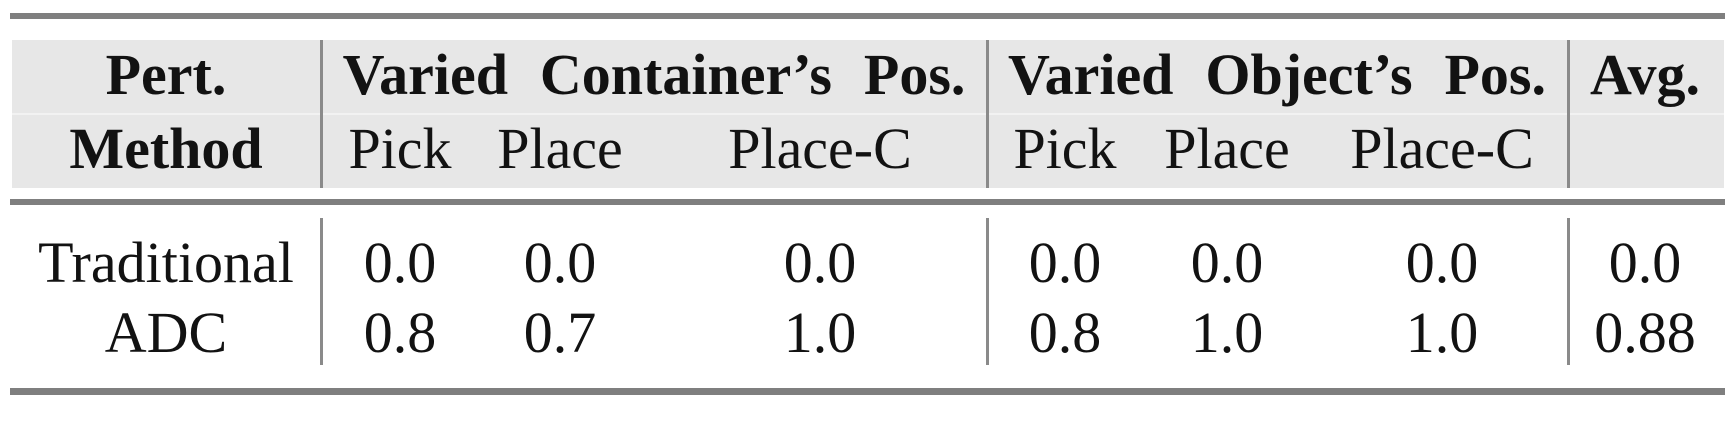 The width and height of the screenshot is (1735, 430). I want to click on cell-traditional-container-place: 0.0, so click(560, 262).